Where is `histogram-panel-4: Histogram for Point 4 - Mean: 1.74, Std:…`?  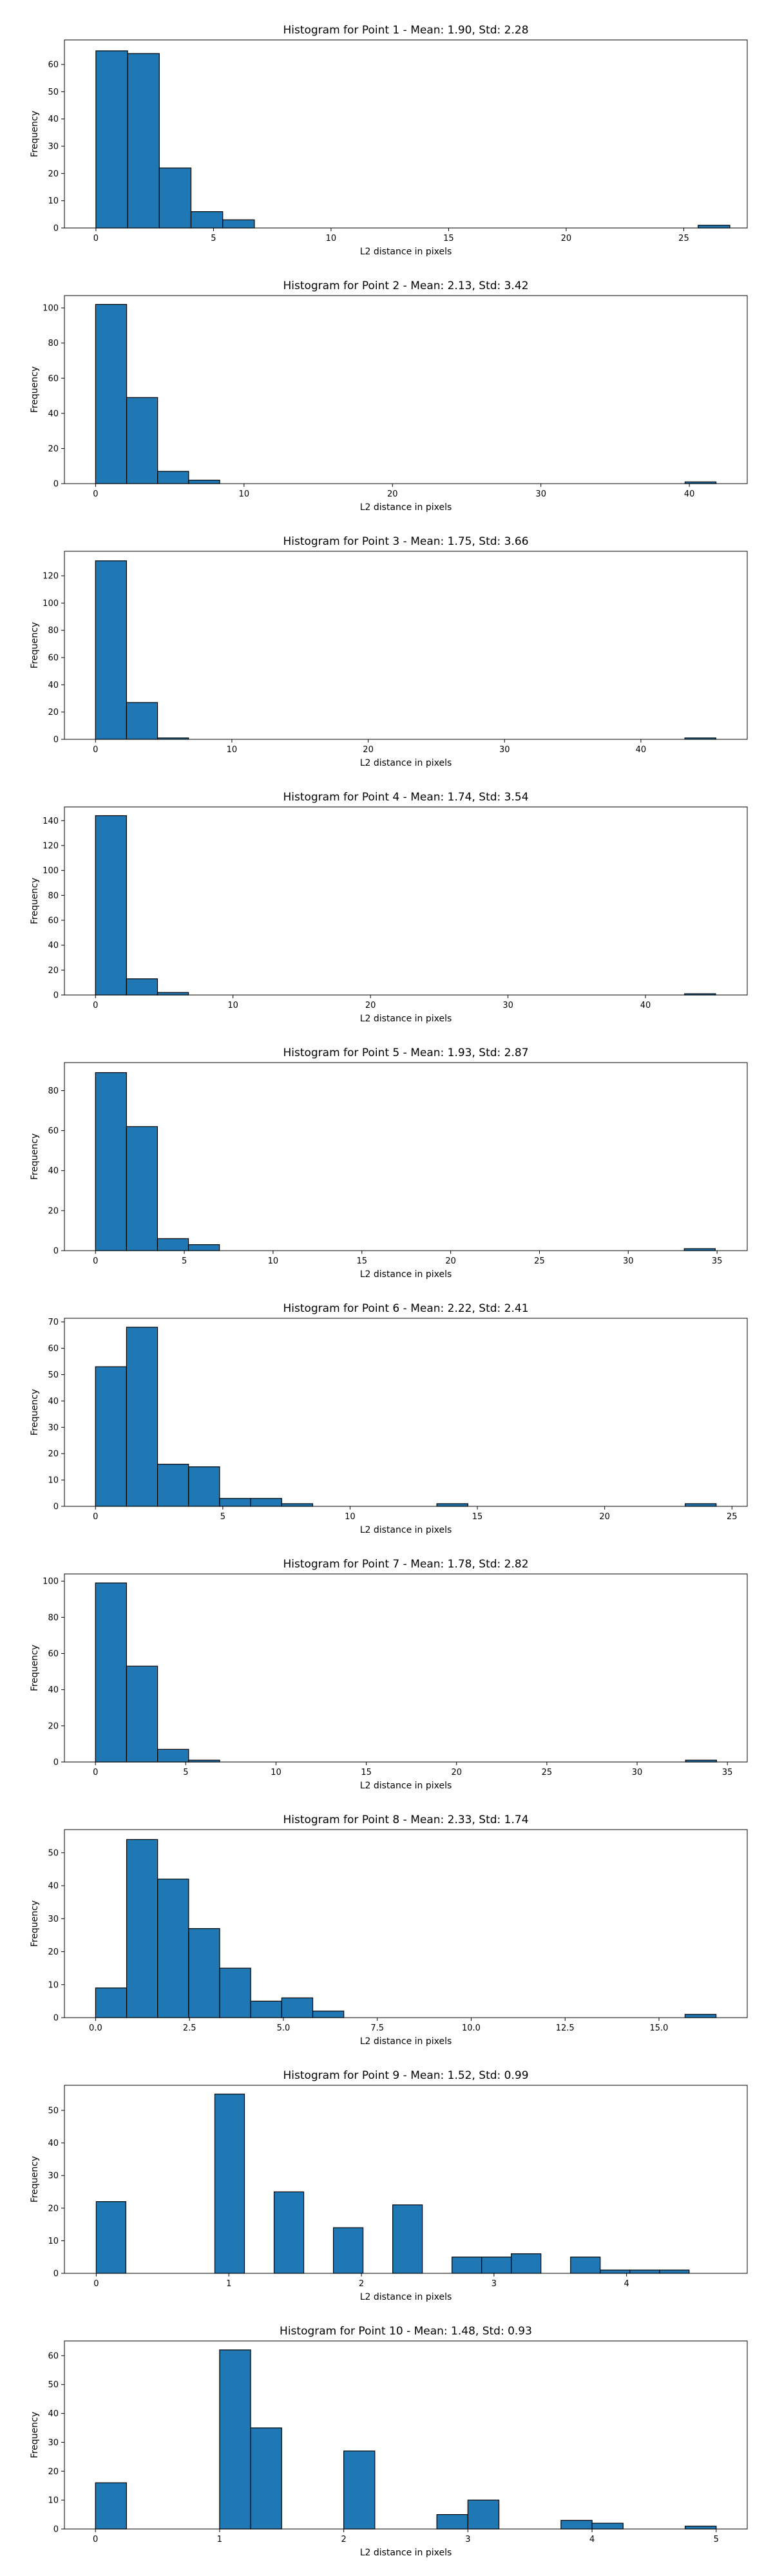 histogram-panel-4: Histogram for Point 4 - Mean: 1.74, Std:… is located at coordinates (389, 908).